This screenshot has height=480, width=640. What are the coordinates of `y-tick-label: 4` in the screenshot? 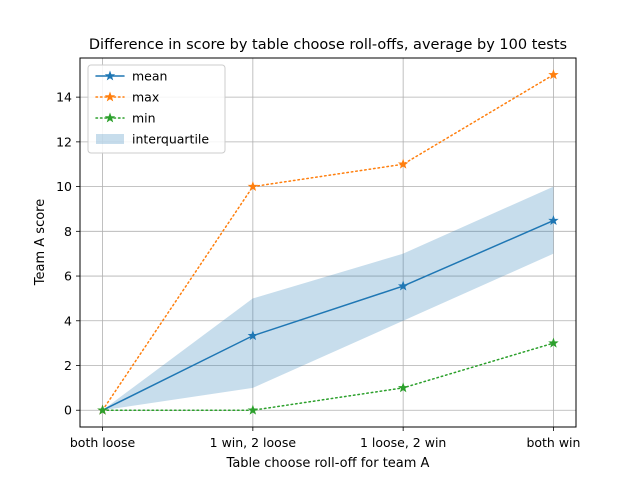 It's located at (68, 320).